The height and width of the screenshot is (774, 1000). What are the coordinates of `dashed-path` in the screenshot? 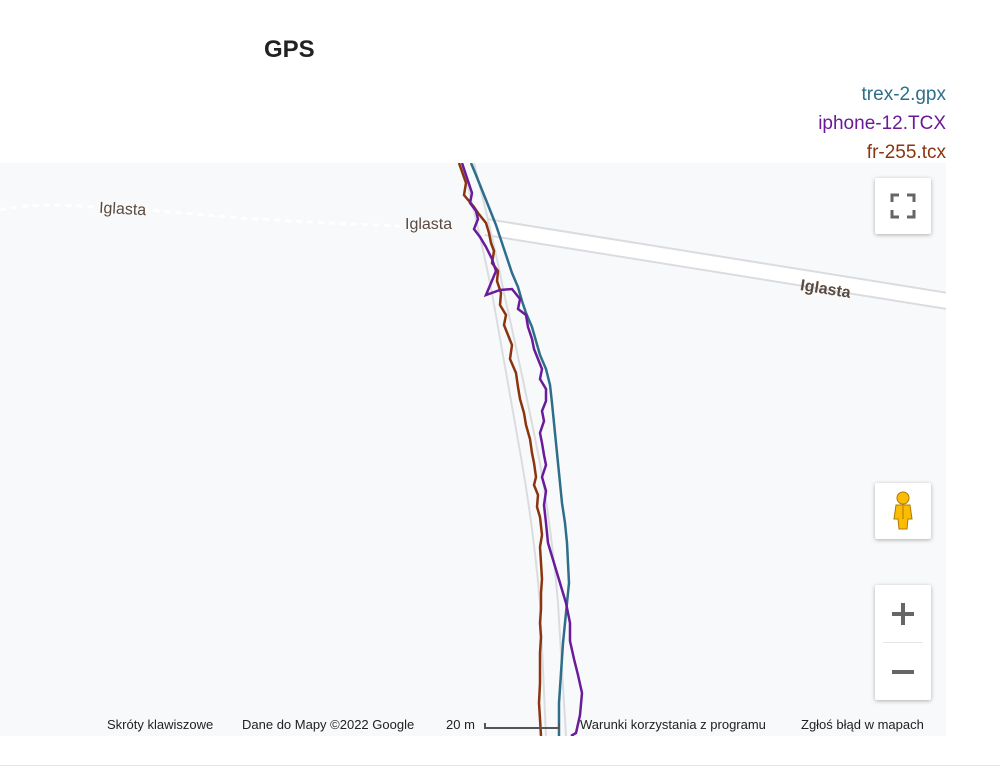 It's located at (200, 215).